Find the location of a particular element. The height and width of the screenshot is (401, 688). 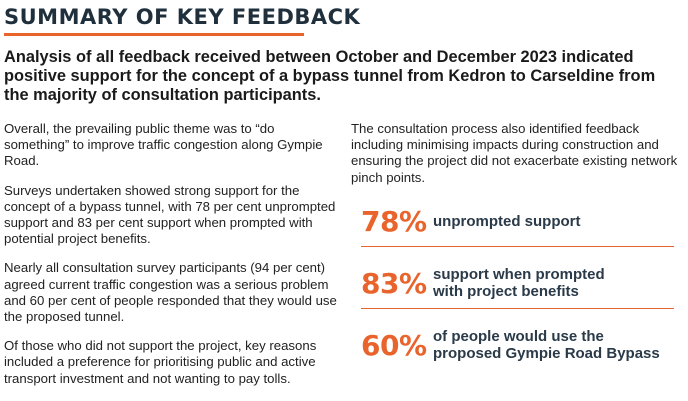

stat-value: 60% is located at coordinates (394, 345).